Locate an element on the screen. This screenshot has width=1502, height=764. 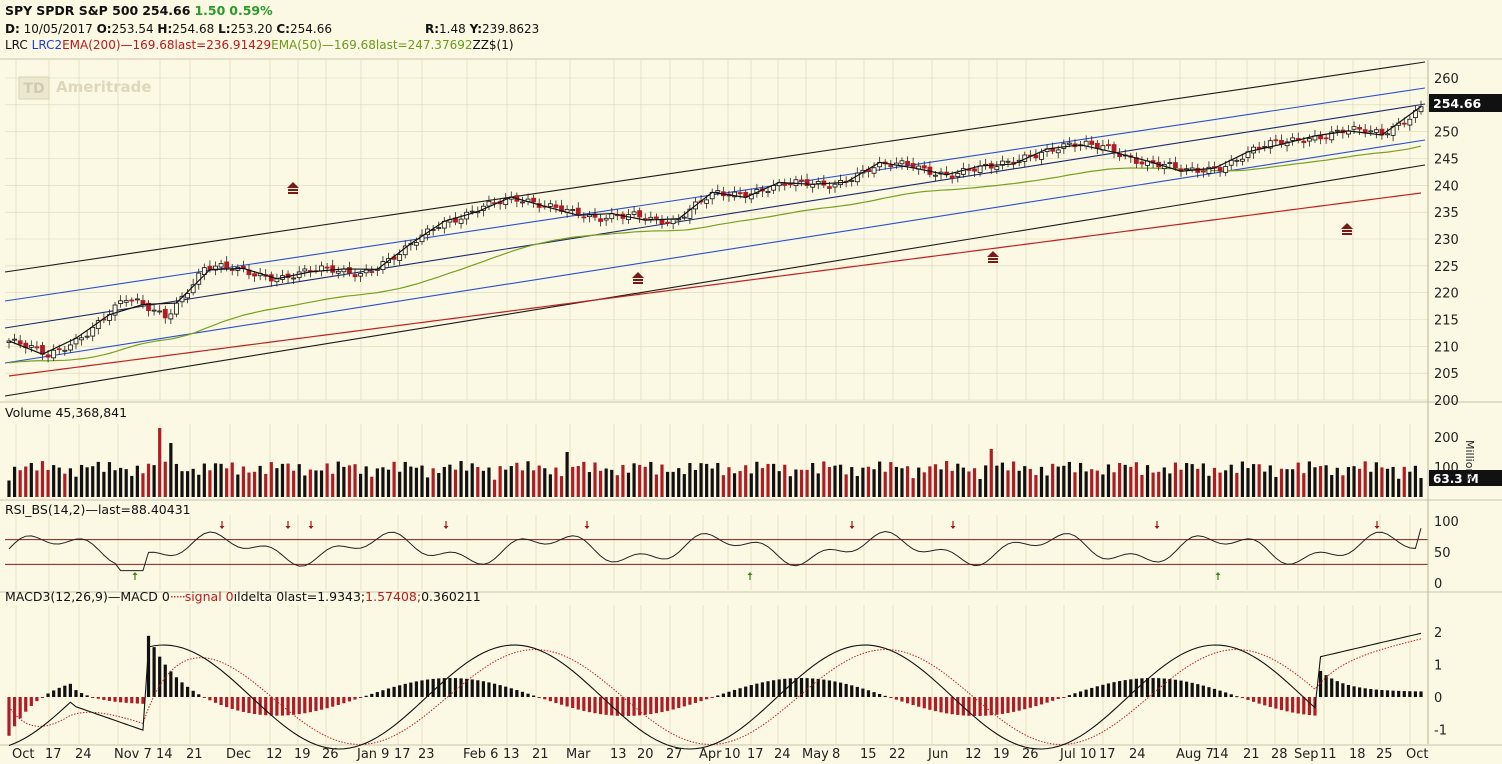
time-tick-29: 12 is located at coordinates (973, 754).